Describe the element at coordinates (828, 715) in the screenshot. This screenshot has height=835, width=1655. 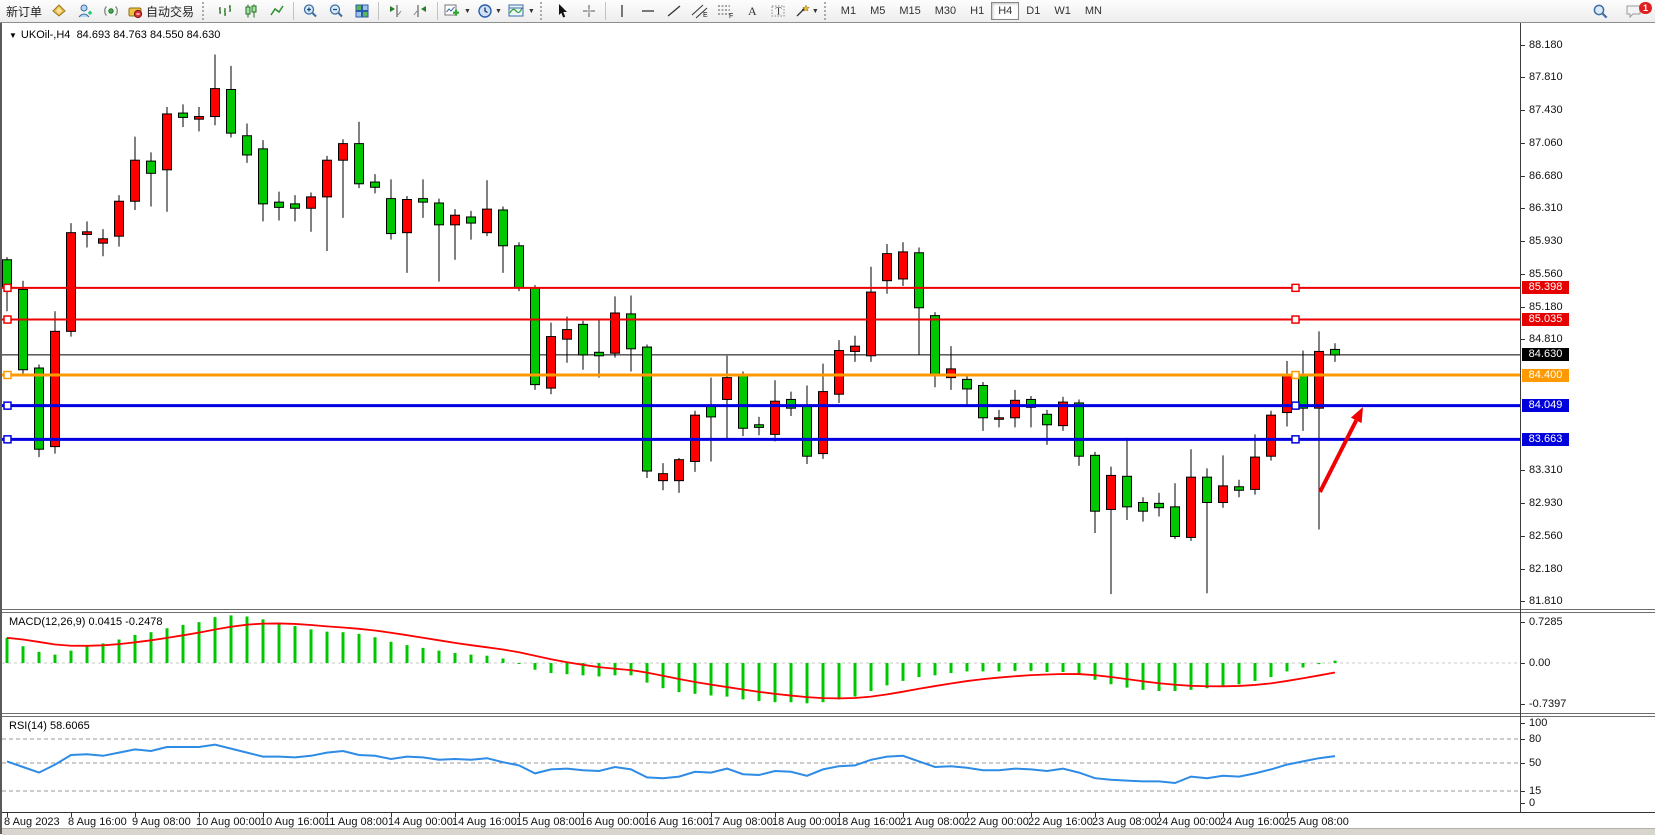
I see `pane-splitter` at that location.